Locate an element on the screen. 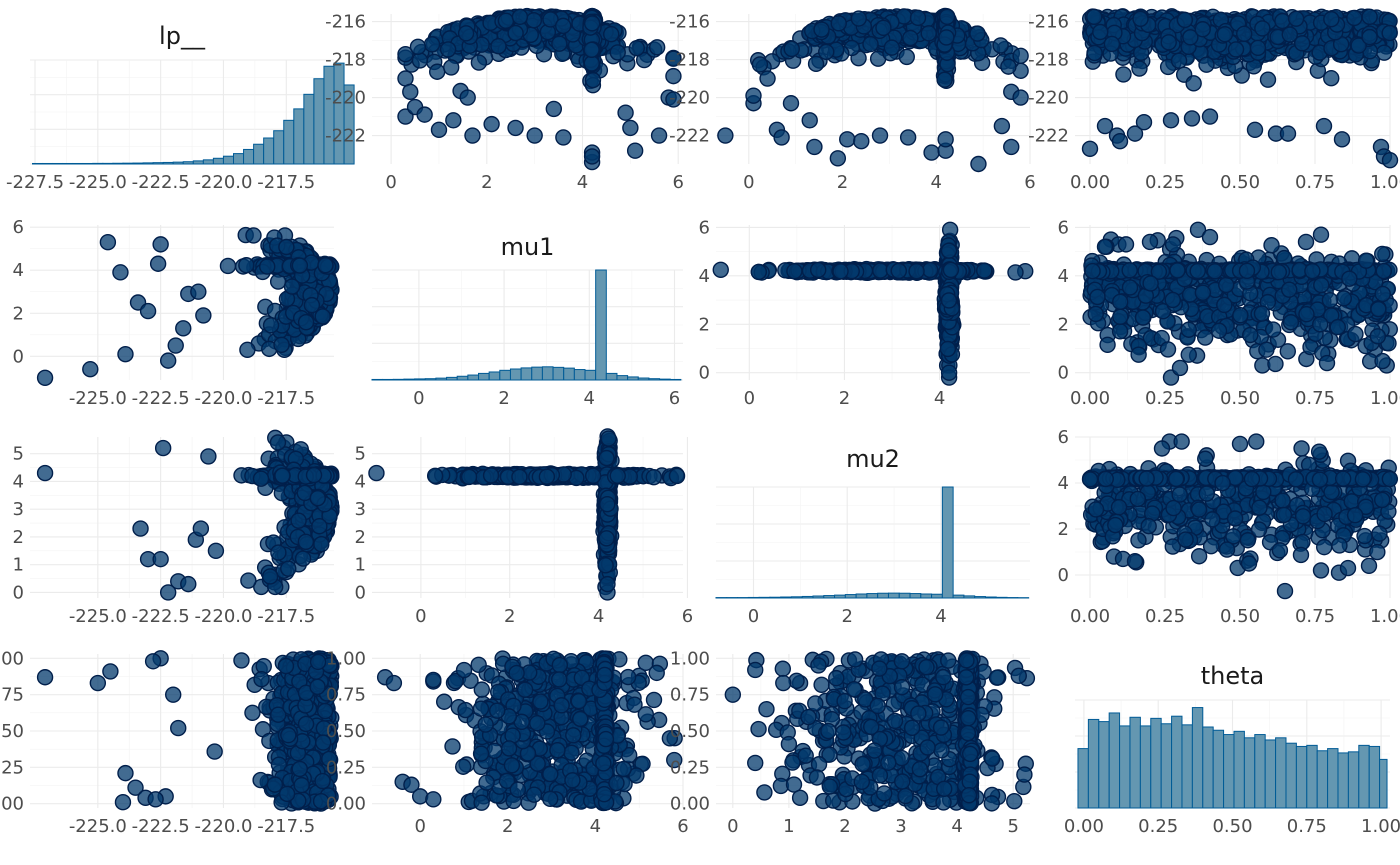 The height and width of the screenshot is (865, 1400). scatter-lp-vs-theta-y-tick-label: -216 is located at coordinates (1048, 22).